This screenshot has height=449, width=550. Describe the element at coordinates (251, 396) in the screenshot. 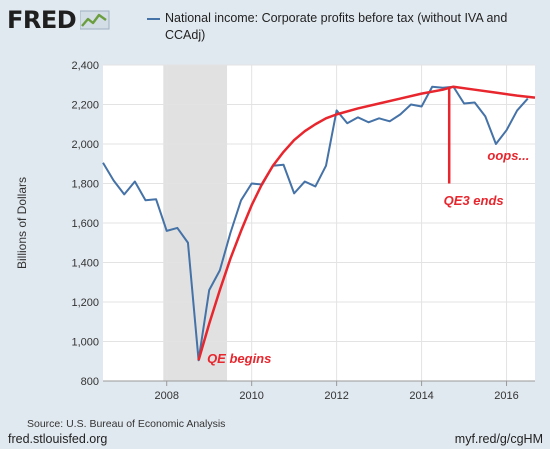

I see `x-tick-label: 2010` at that location.